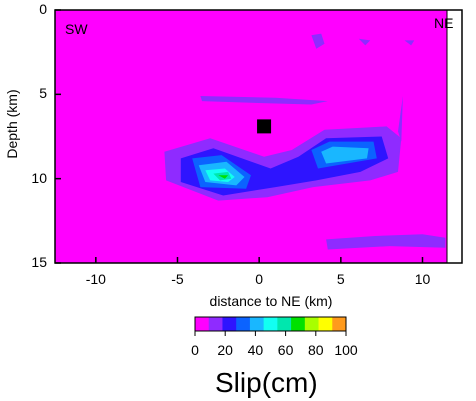 The width and height of the screenshot is (476, 401). What do you see at coordinates (266, 382) in the screenshot?
I see `colorbar-label: Slip(cm)` at bounding box center [266, 382].